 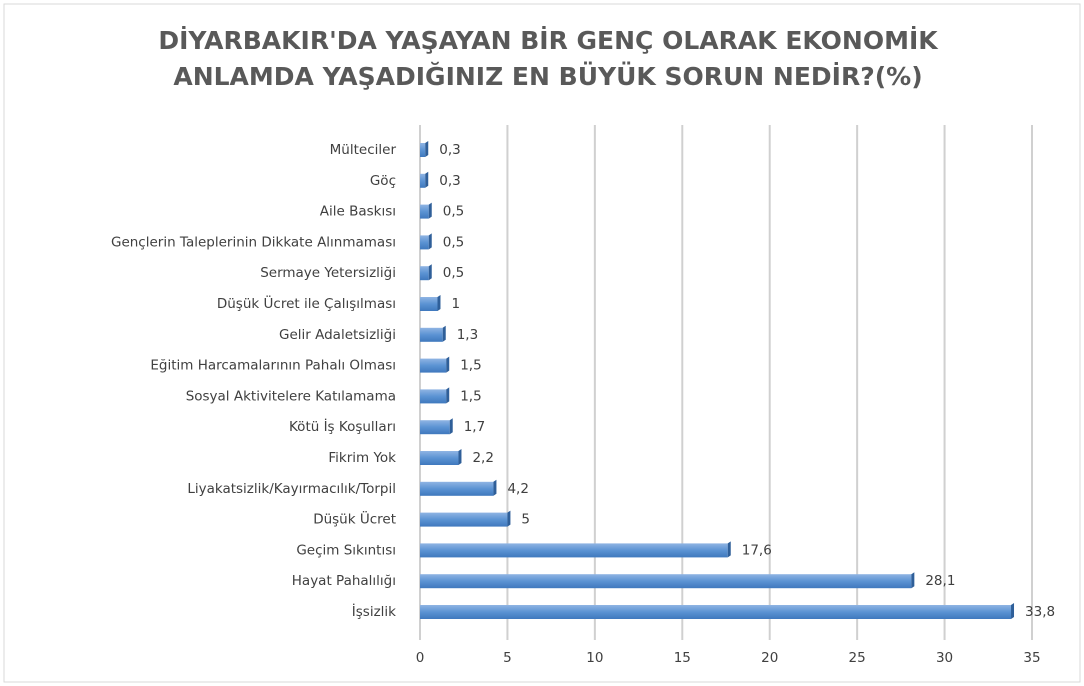 I want to click on y-tick-label: Liyakatsizlik/Kayırmacılık/Torpil, so click(x=291, y=489).